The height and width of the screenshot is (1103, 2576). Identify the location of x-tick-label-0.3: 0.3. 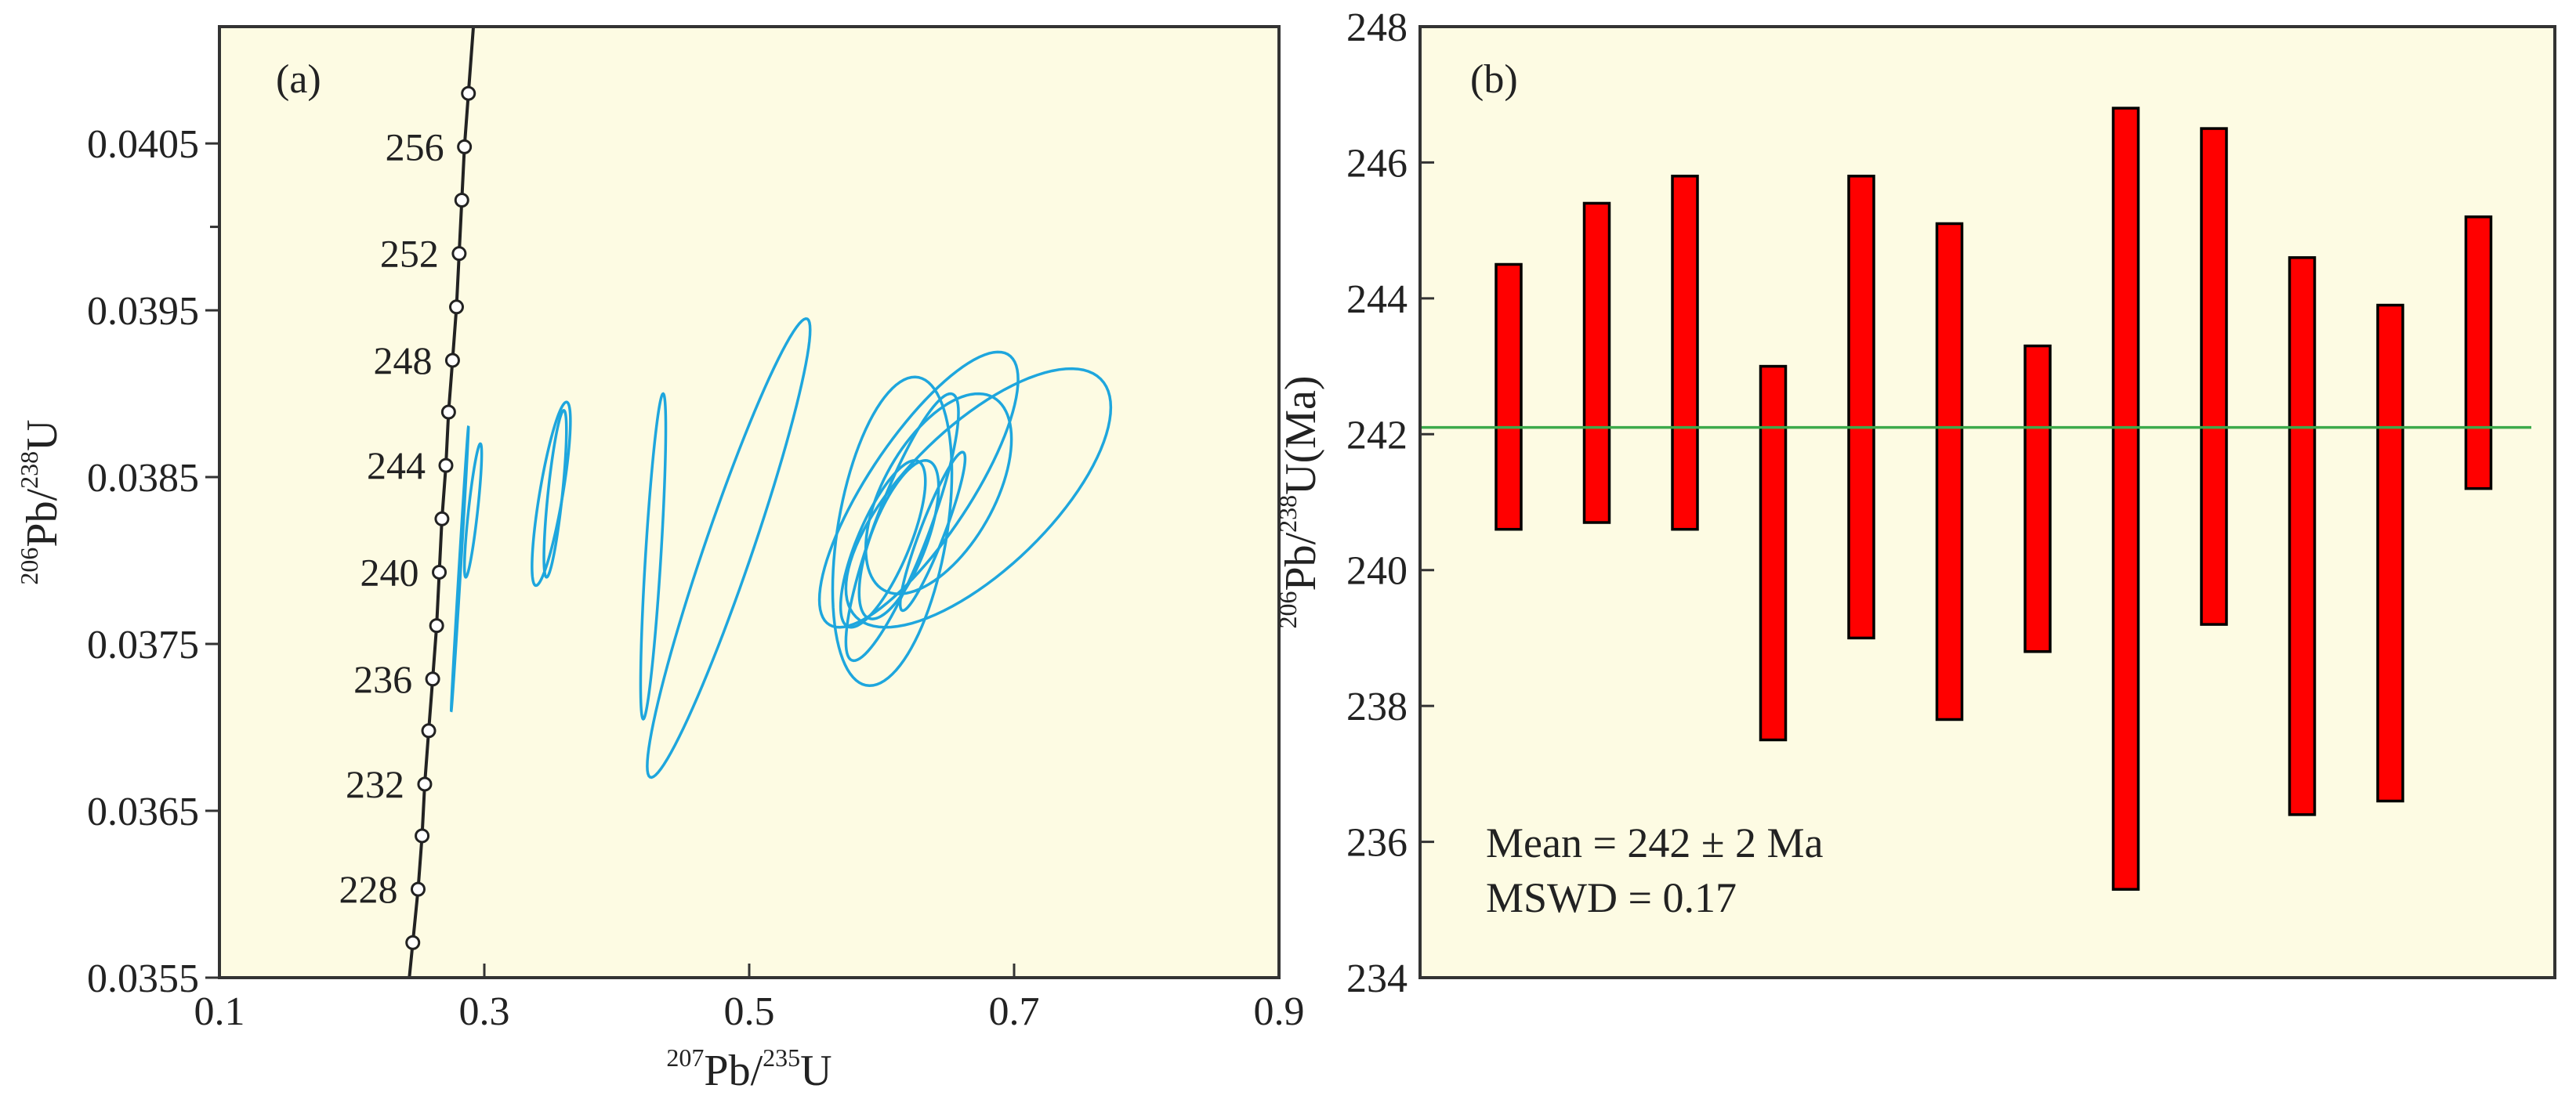
(484, 1011).